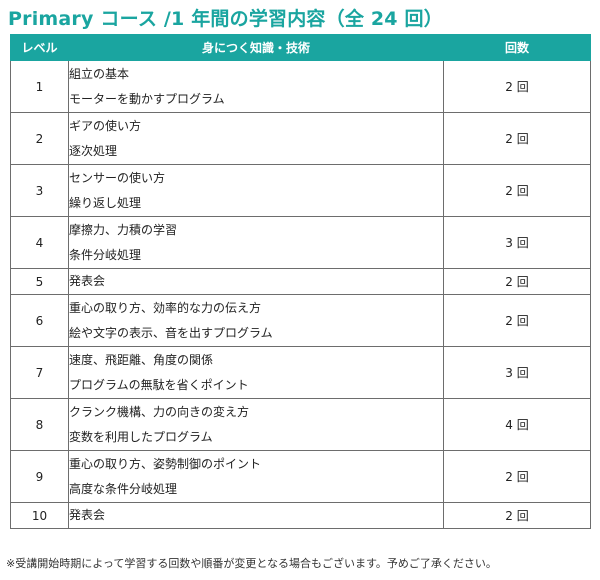 The height and width of the screenshot is (580, 600). I want to click on skill-line: センサーの使い方, so click(117, 177).